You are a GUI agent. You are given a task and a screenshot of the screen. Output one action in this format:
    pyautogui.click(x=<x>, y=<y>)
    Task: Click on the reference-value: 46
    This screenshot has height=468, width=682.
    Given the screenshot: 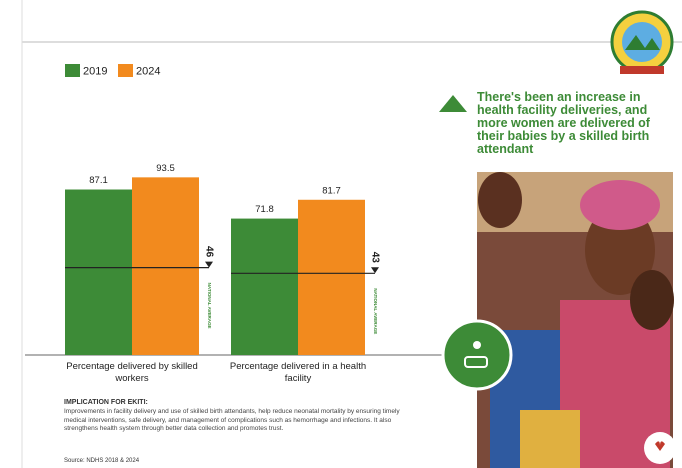 What is the action you would take?
    pyautogui.click(x=208, y=252)
    